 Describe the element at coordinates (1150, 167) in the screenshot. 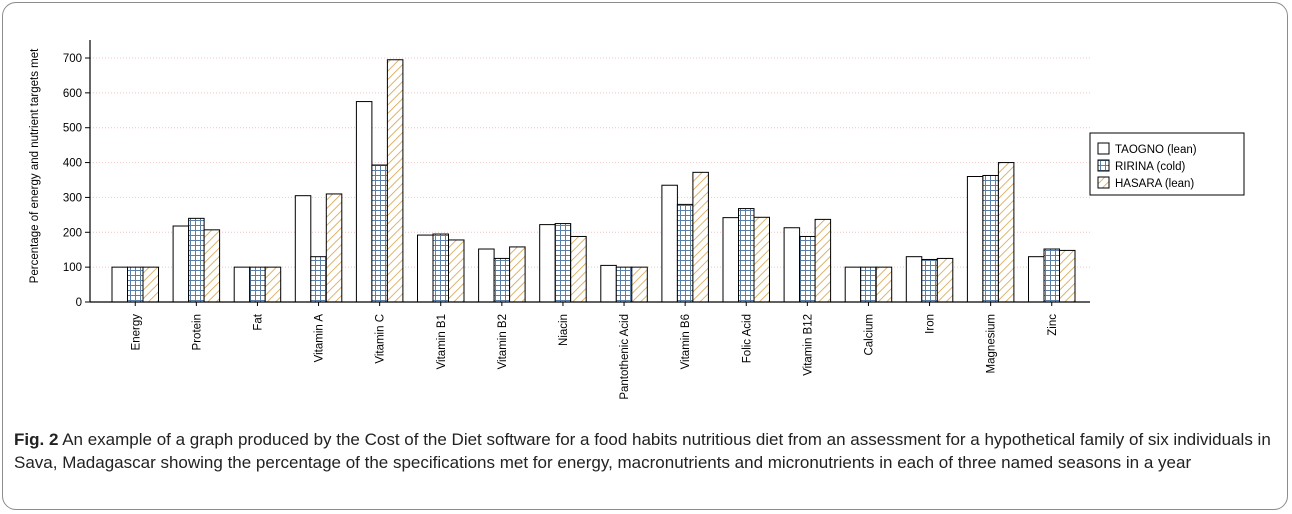

I see `legend-label: RIRINA (cold)` at that location.